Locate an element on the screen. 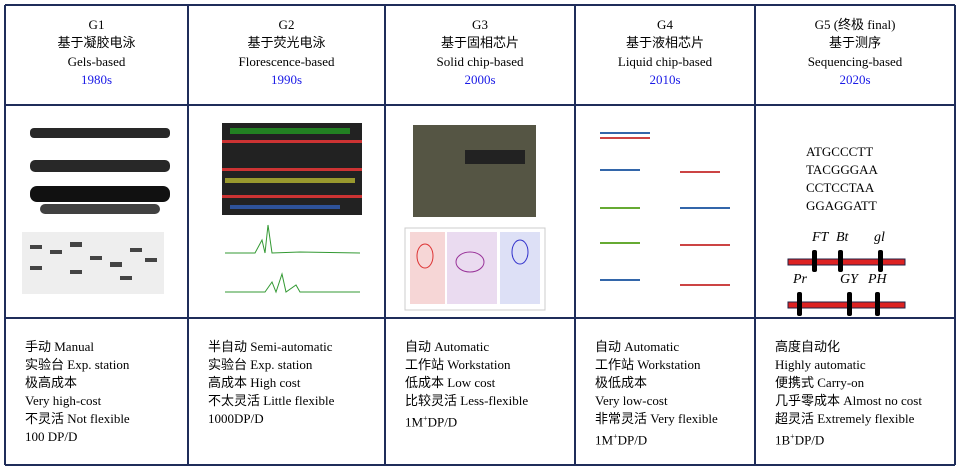 This screenshot has height=470, width=961. gel-image is located at coordinates (96, 211).